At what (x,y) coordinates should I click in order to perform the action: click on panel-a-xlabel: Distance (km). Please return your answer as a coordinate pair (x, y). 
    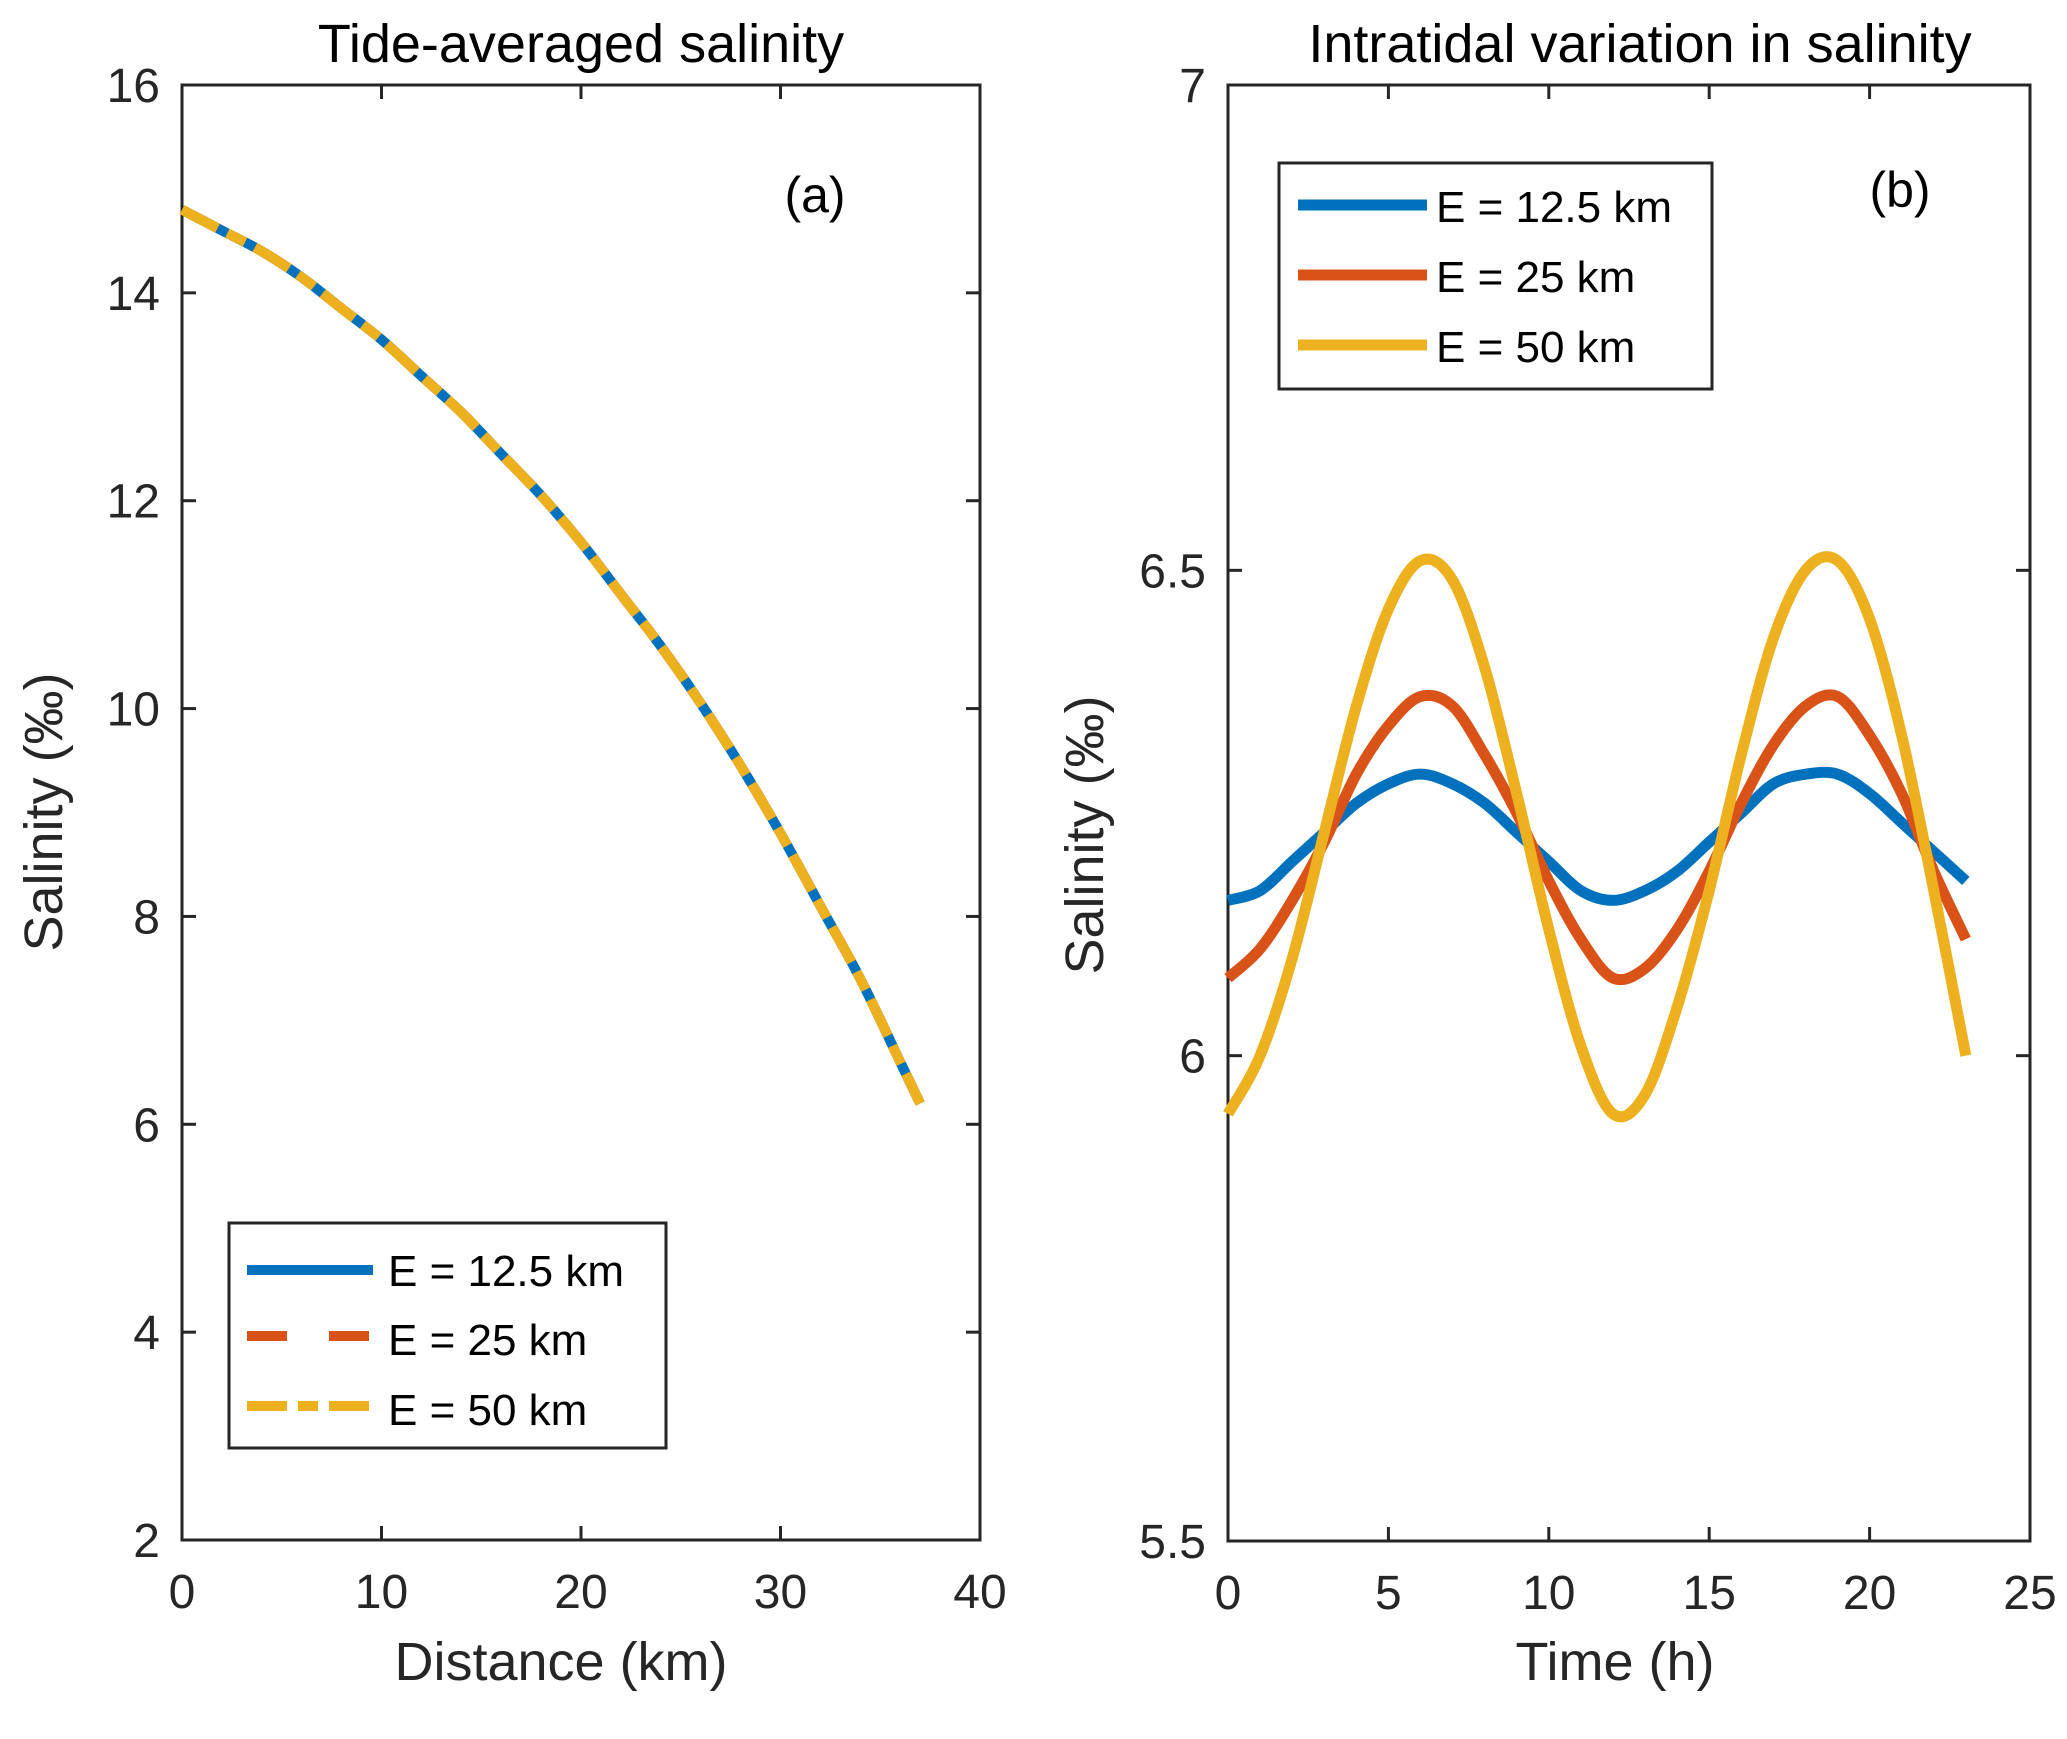
    Looking at the image, I should click on (560, 1662).